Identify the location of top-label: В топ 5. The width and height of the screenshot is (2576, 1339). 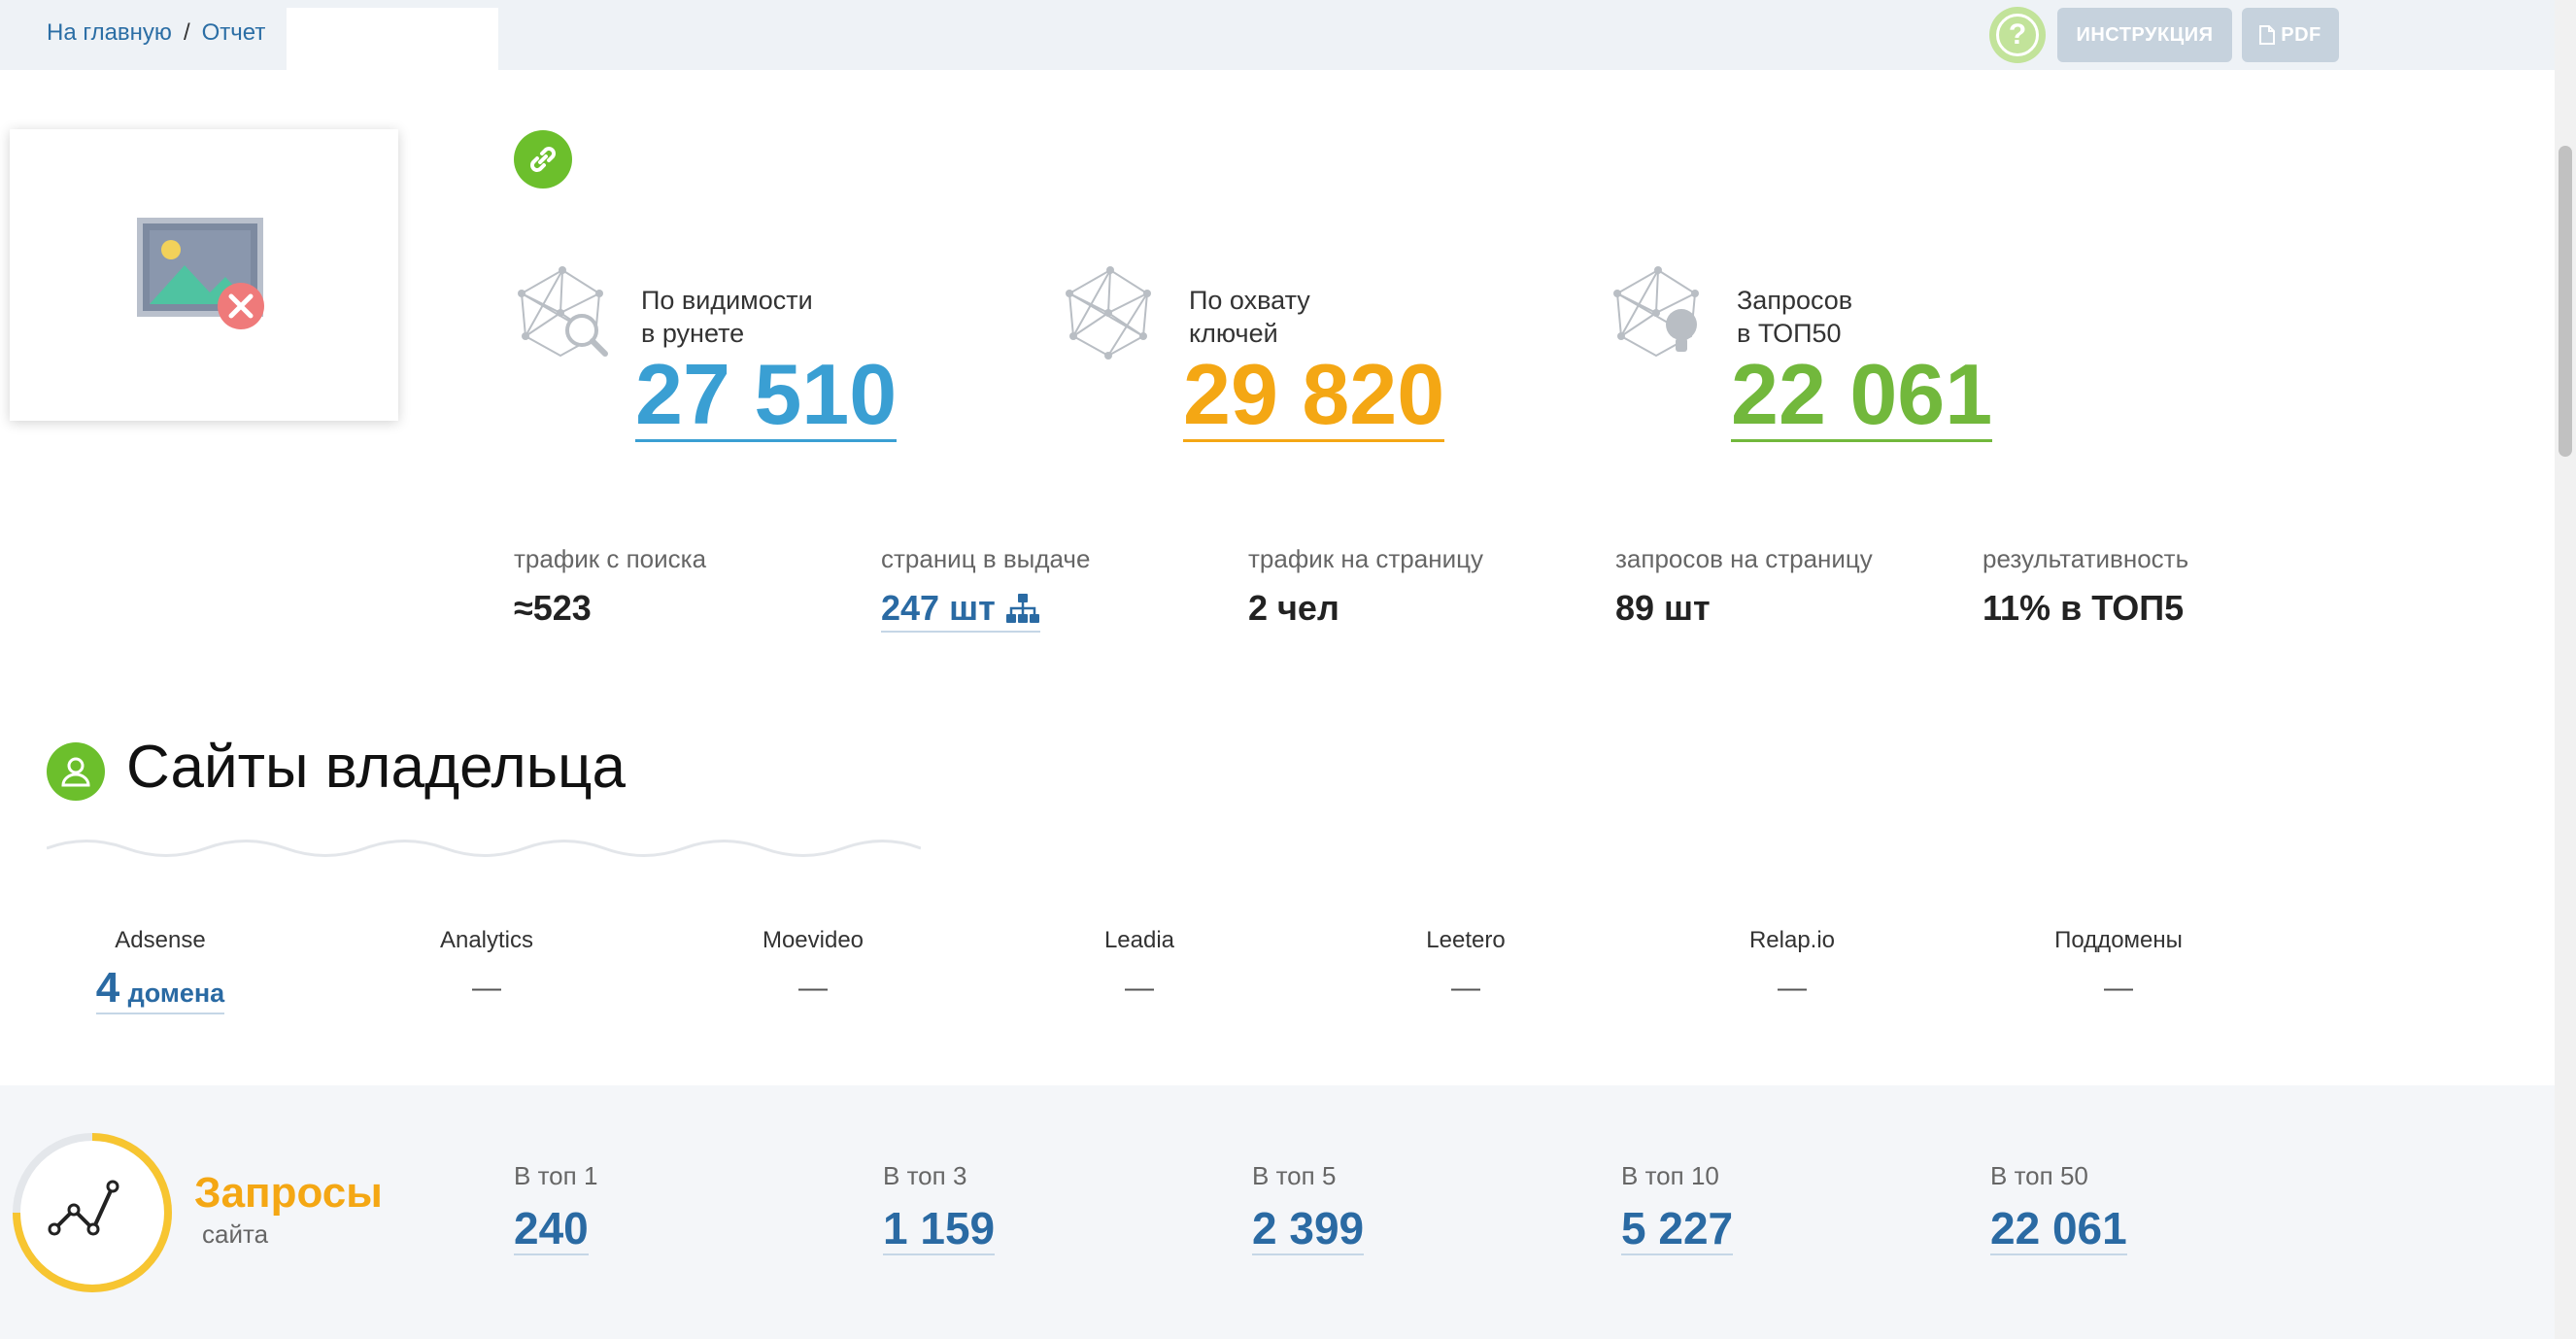
(1294, 1175).